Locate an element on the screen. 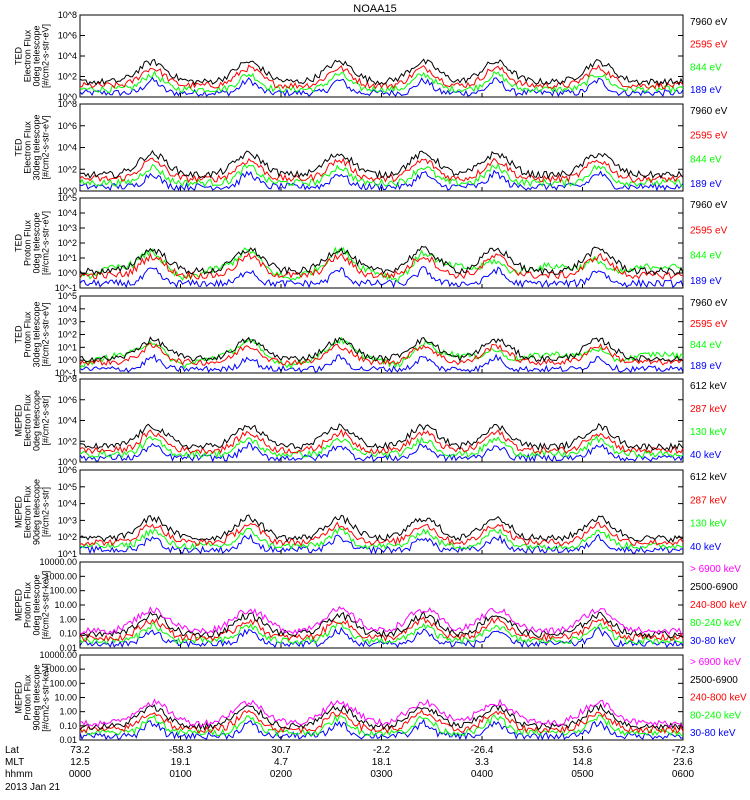 This screenshot has height=800, width=750. legend-entry: 189 eV is located at coordinates (706, 184).